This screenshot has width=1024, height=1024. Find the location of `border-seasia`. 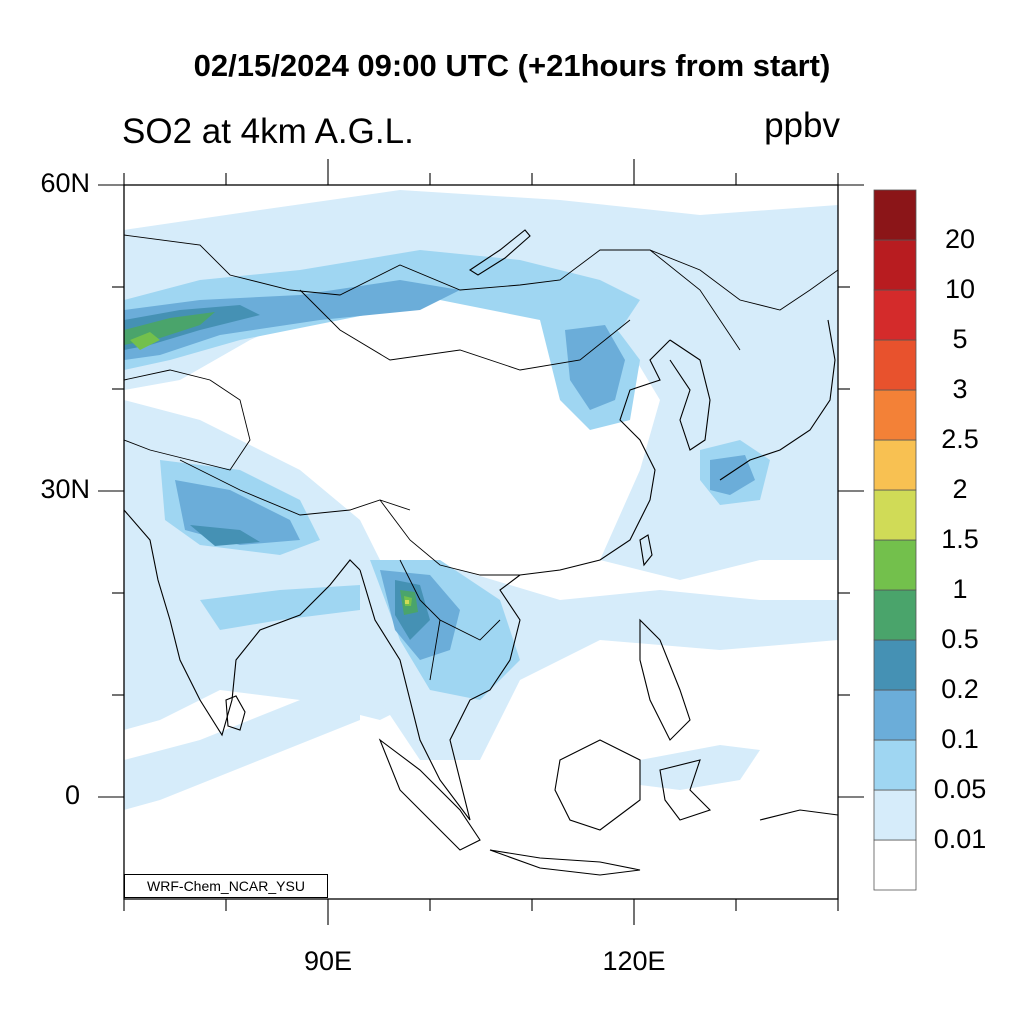

border-seasia is located at coordinates (450, 620).